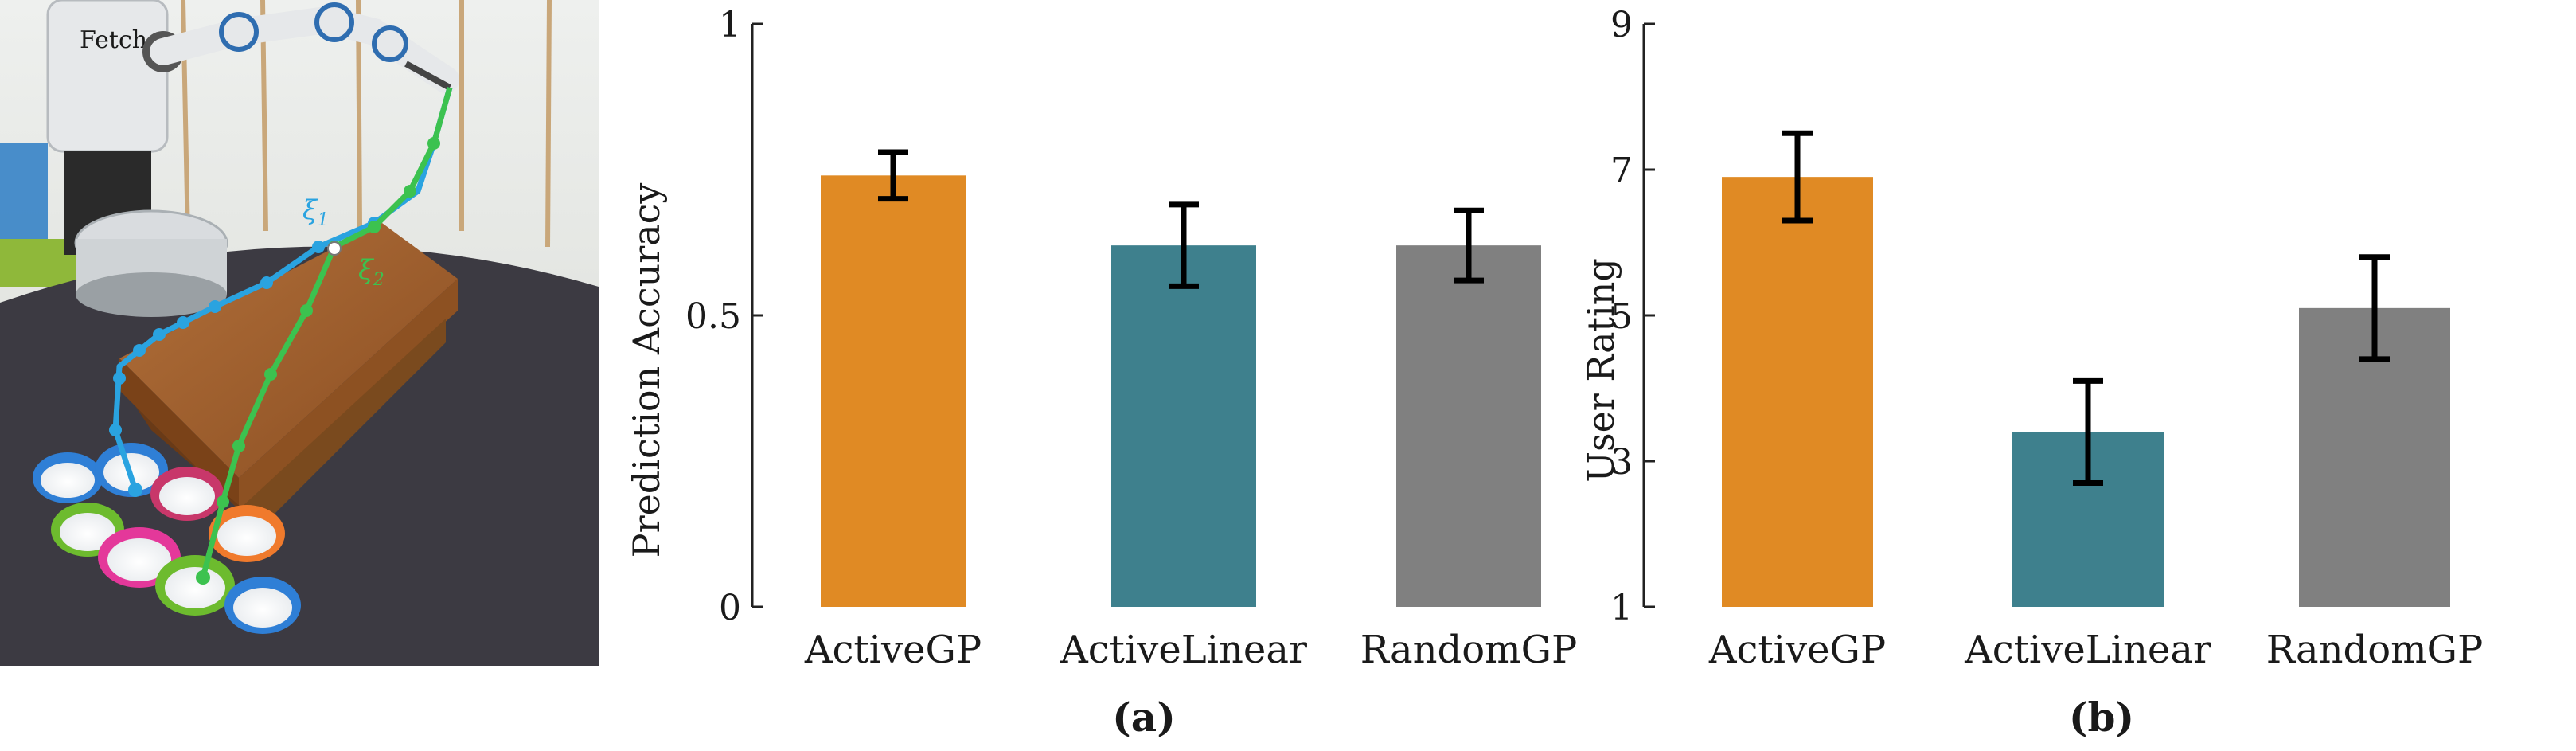 This screenshot has width=2576, height=751. I want to click on wall-panel, so click(24, 195).